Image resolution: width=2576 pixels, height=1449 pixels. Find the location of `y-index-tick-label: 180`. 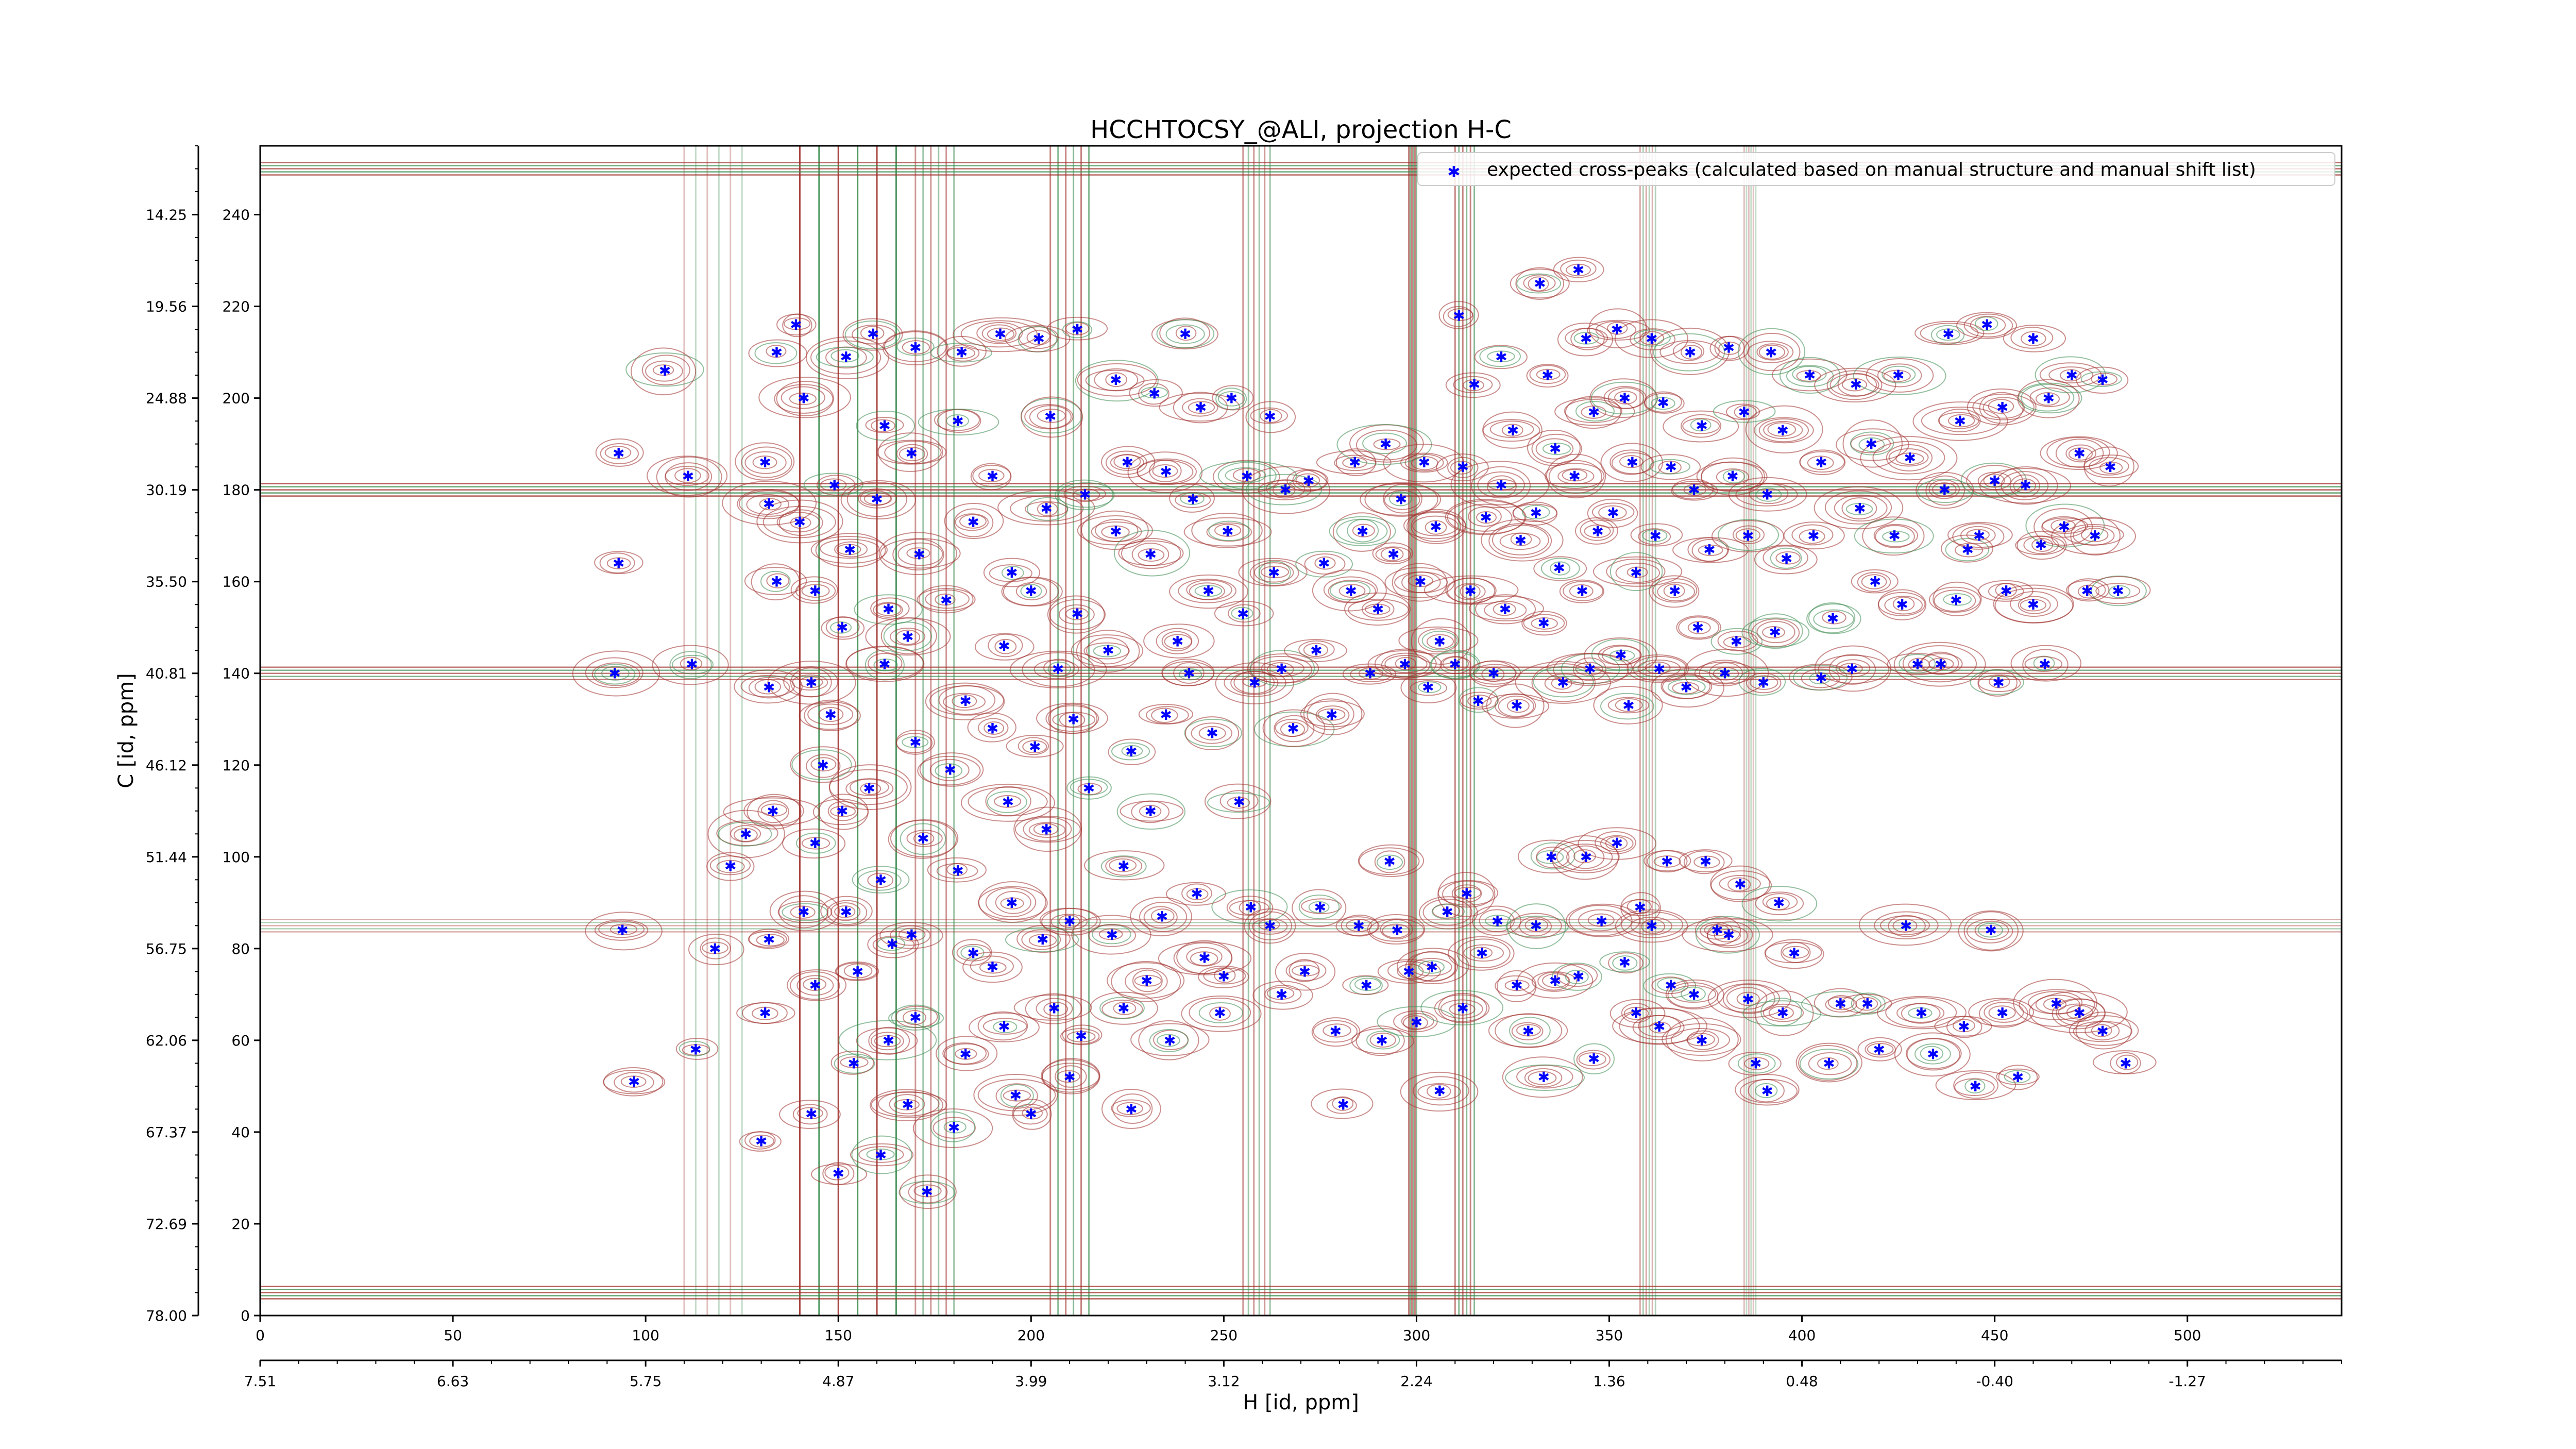

y-index-tick-label: 180 is located at coordinates (236, 490).